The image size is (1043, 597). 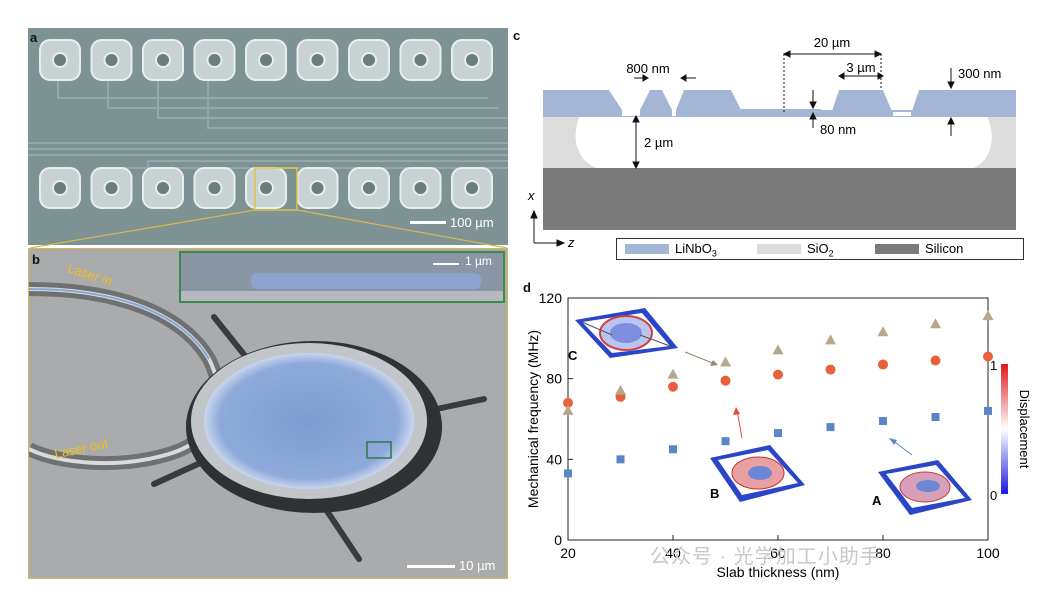 What do you see at coordinates (568, 553) in the screenshot?
I see `x-tick-label: 20` at bounding box center [568, 553].